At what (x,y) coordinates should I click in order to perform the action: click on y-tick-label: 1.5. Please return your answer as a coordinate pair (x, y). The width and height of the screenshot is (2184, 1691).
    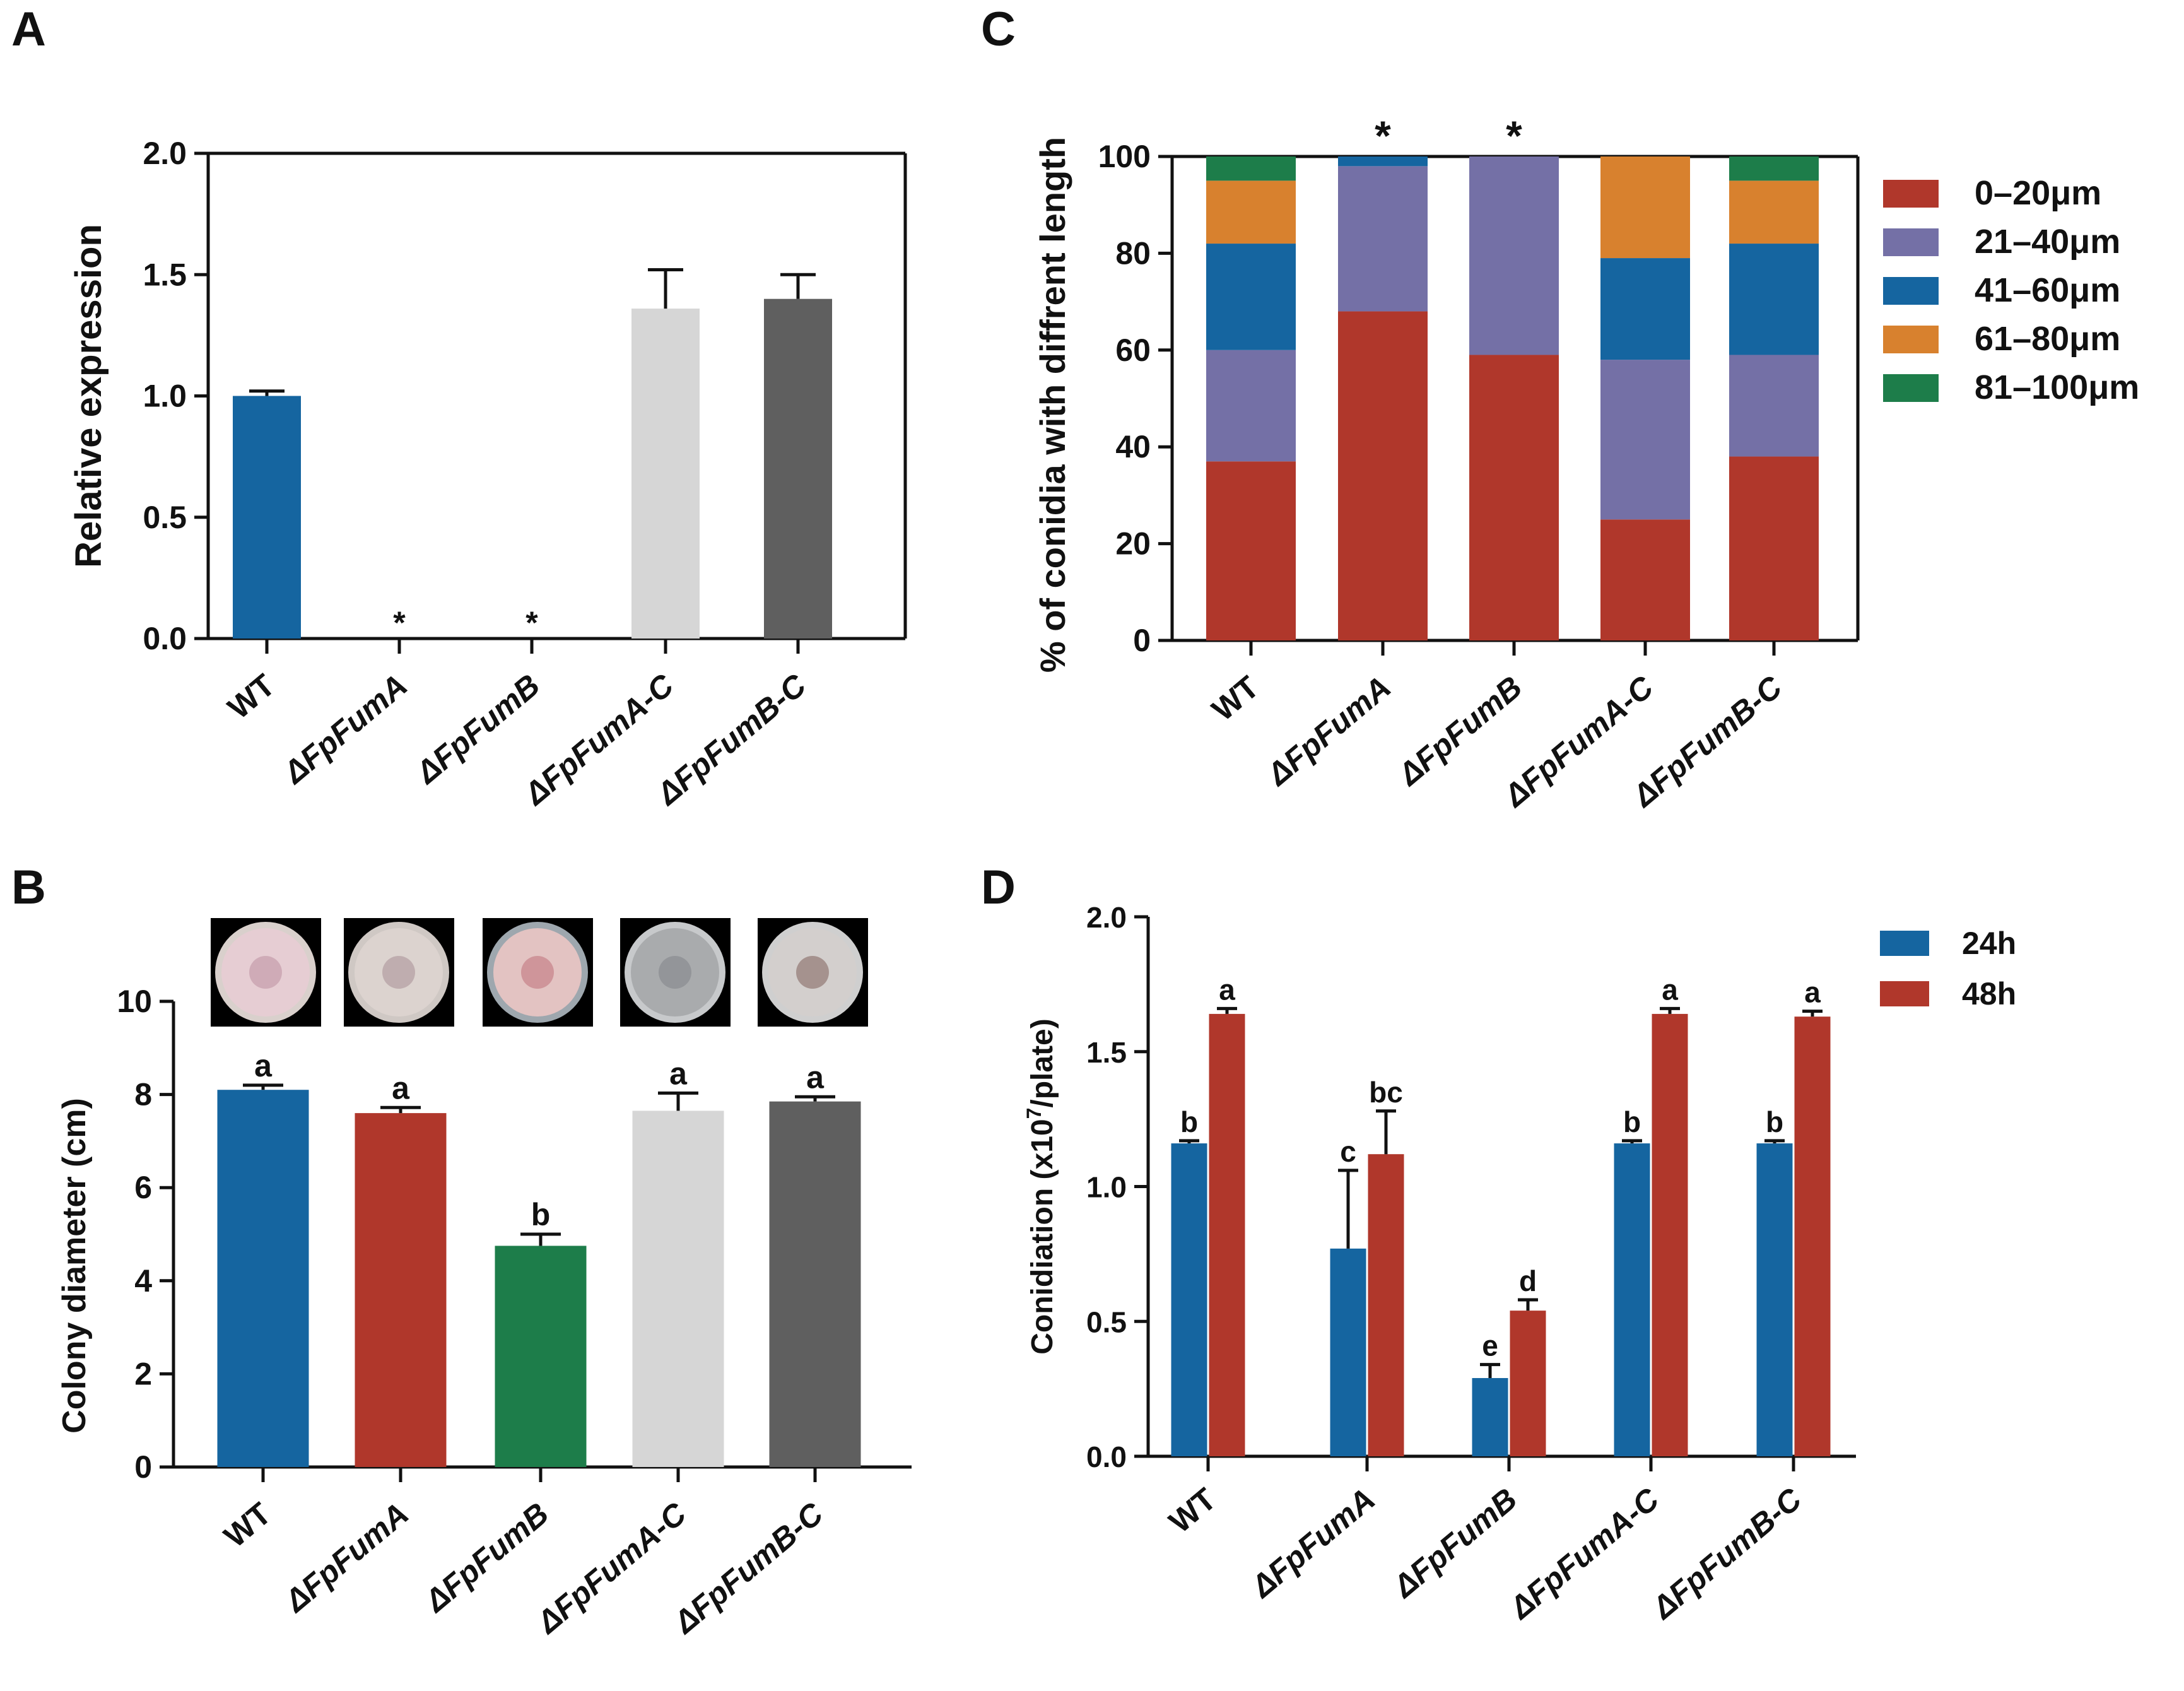
    Looking at the image, I should click on (165, 274).